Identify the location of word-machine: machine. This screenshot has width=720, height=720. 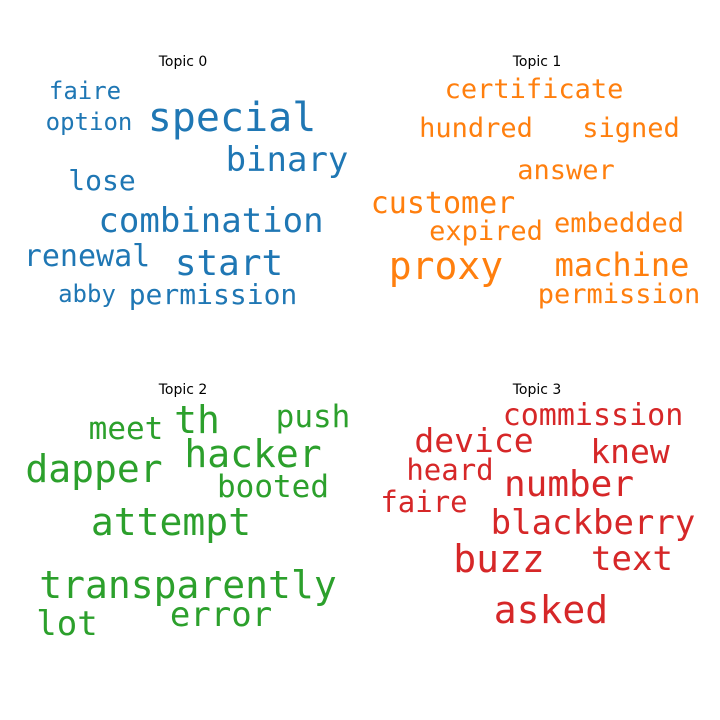
(622, 265).